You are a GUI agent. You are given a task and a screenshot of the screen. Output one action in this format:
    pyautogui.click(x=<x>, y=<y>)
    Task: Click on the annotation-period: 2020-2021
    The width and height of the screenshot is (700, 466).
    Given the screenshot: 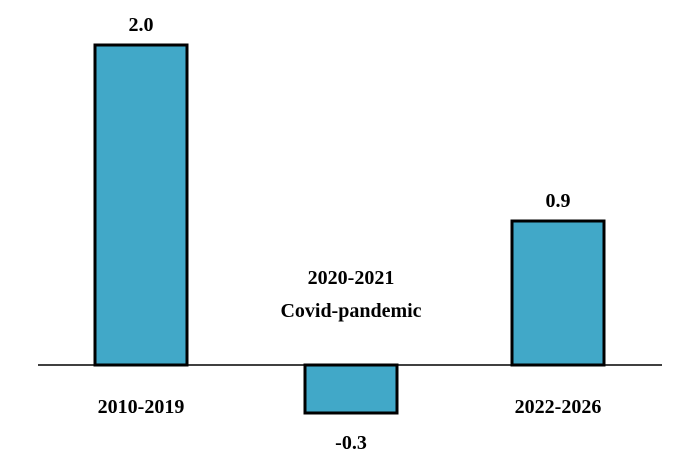 What is the action you would take?
    pyautogui.click(x=351, y=278)
    